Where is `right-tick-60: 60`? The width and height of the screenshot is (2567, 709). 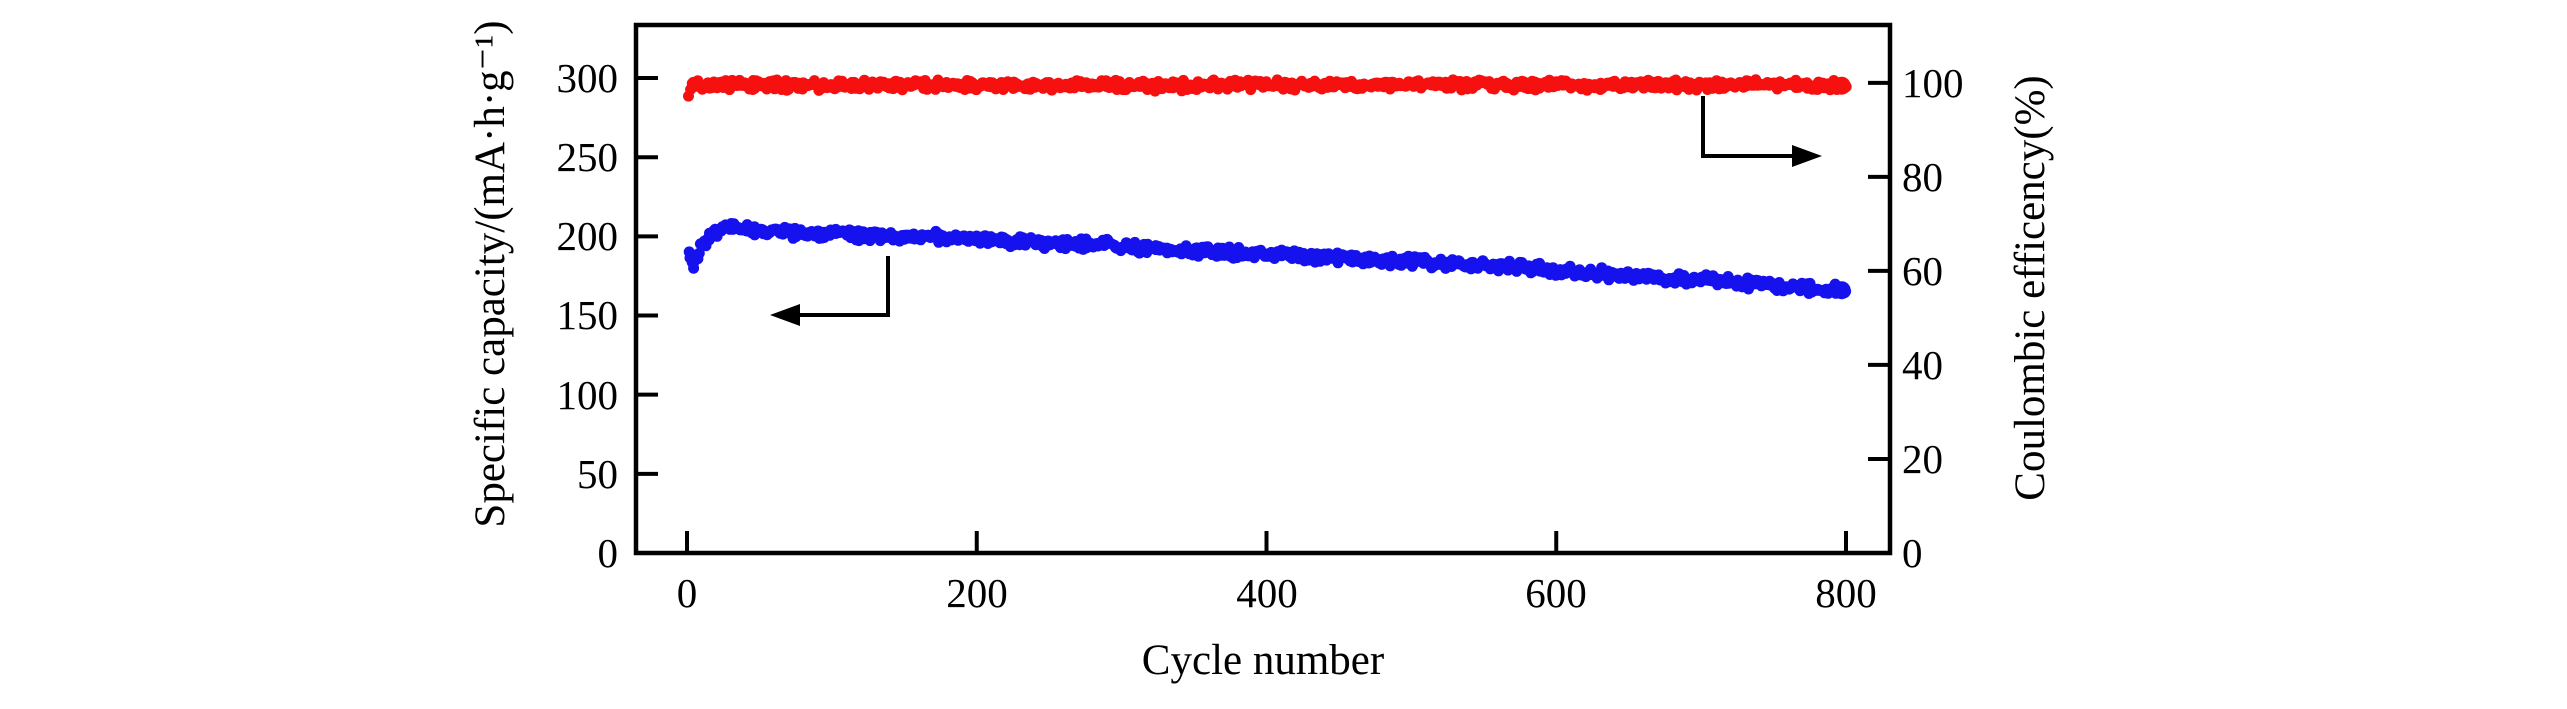
right-tick-60: 60 is located at coordinates (1922, 271).